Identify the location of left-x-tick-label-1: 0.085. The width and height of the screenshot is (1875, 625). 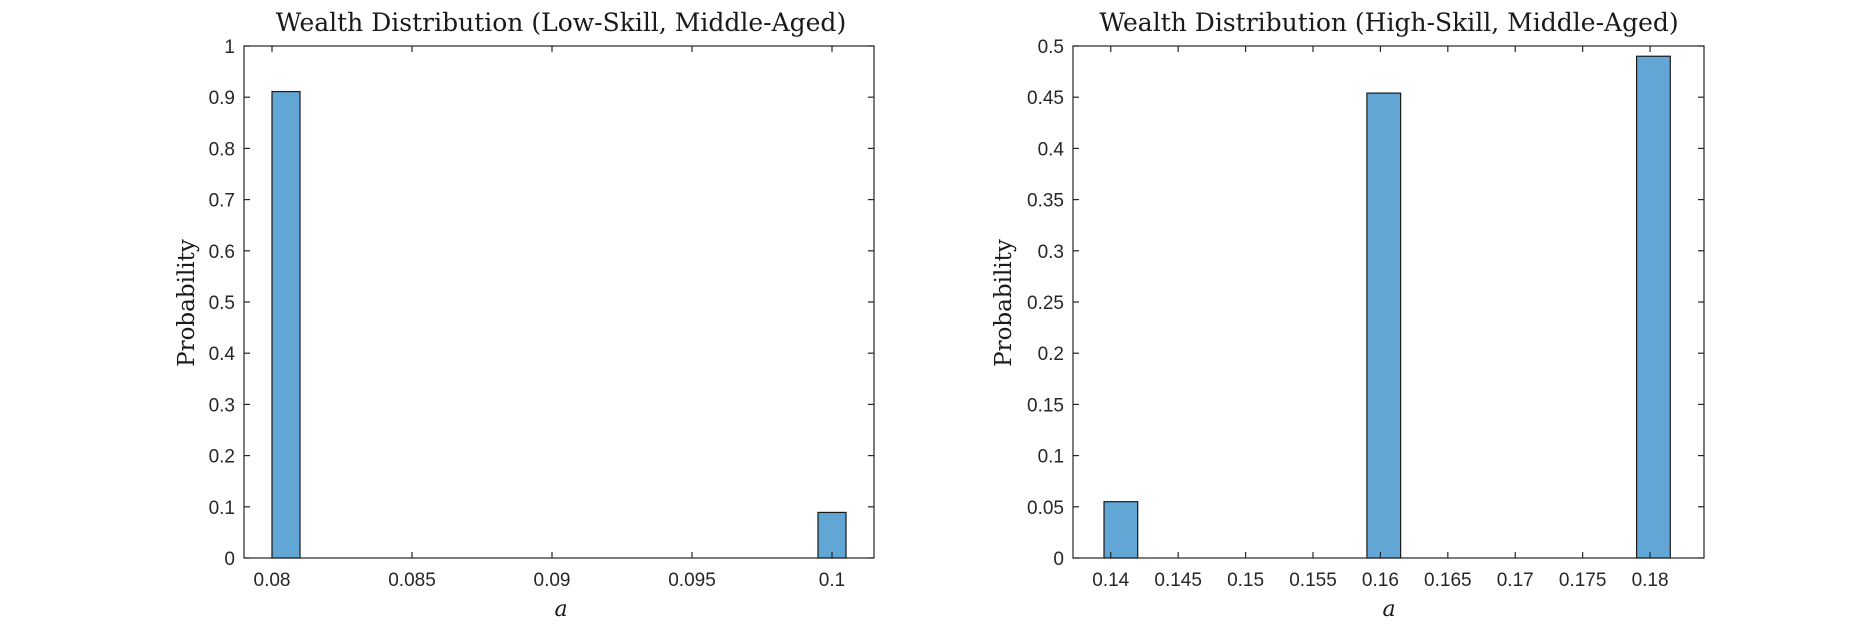
(412, 580).